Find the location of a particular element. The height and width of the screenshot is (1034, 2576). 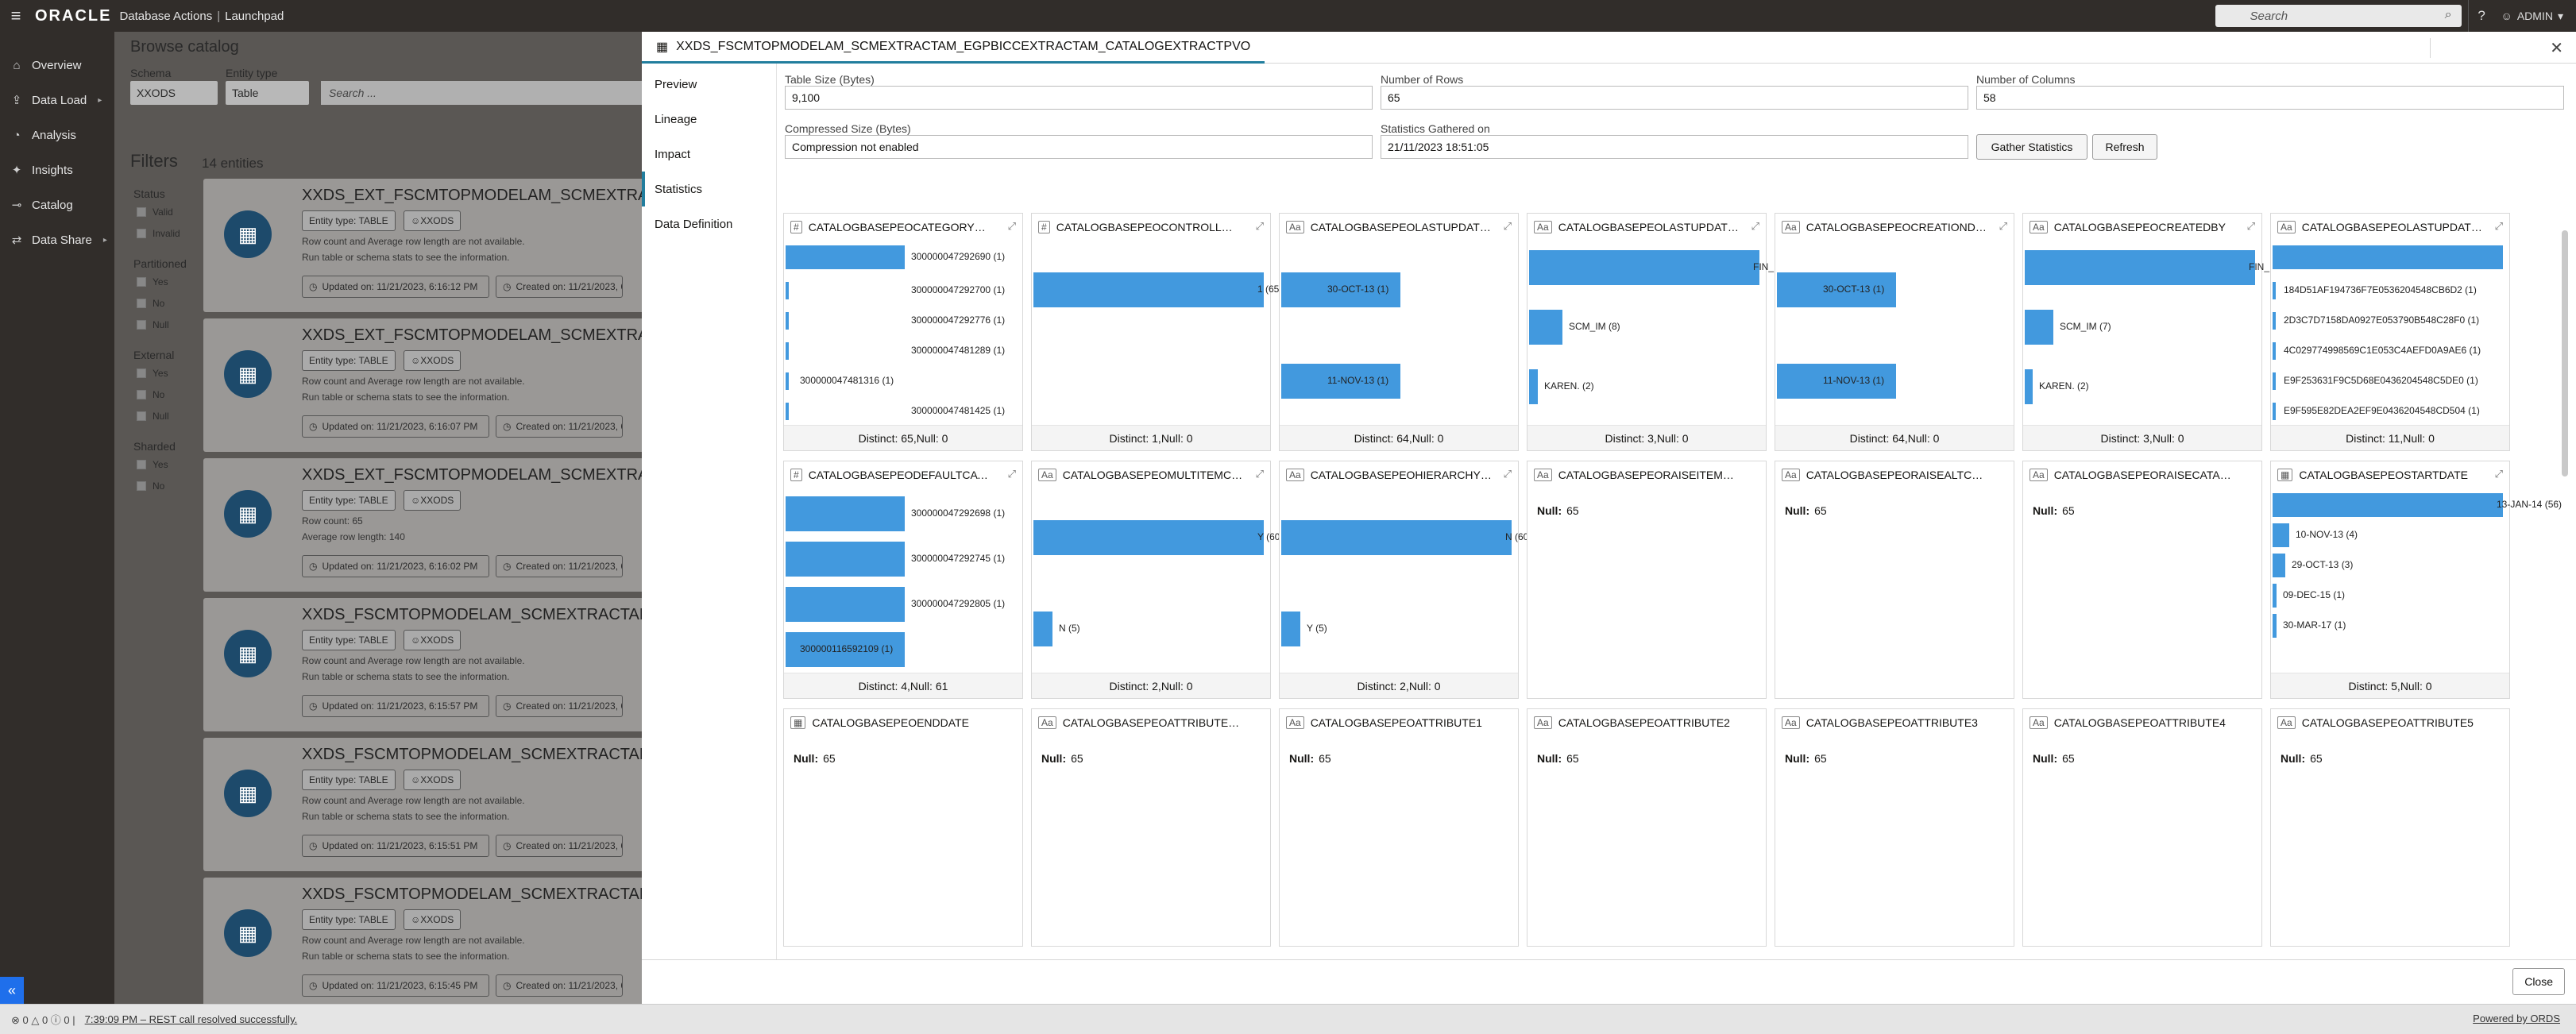

gather-statistics-button: Gather Statistics is located at coordinates (2031, 147).